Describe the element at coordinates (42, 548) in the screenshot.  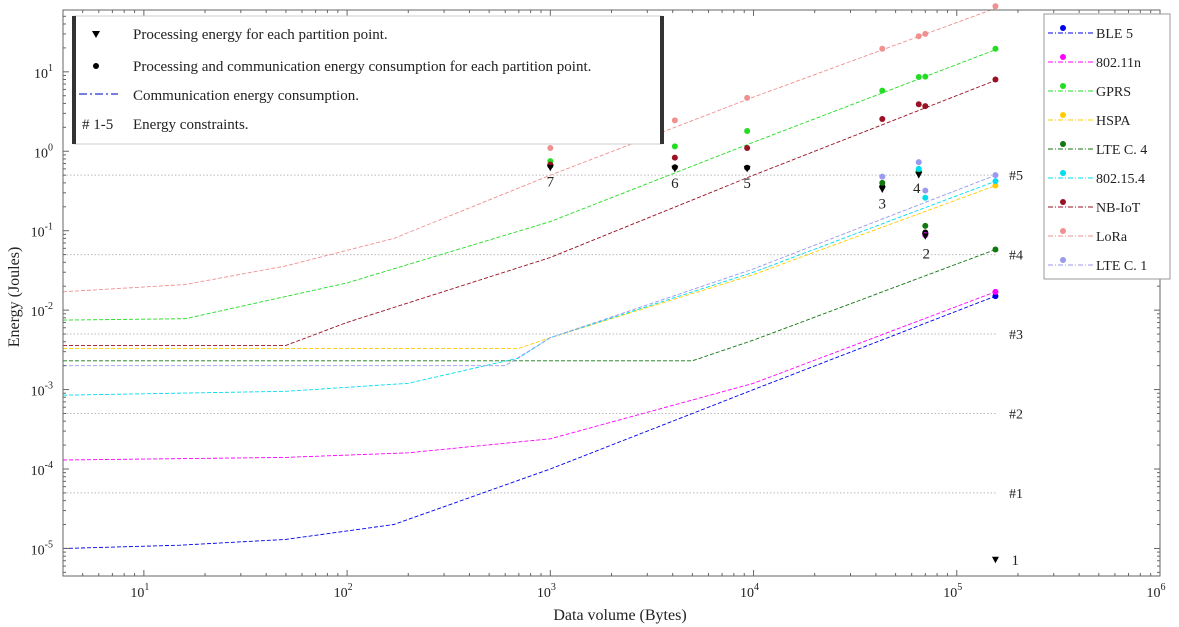
I see `y-tick-label: 10⁻⁵` at that location.